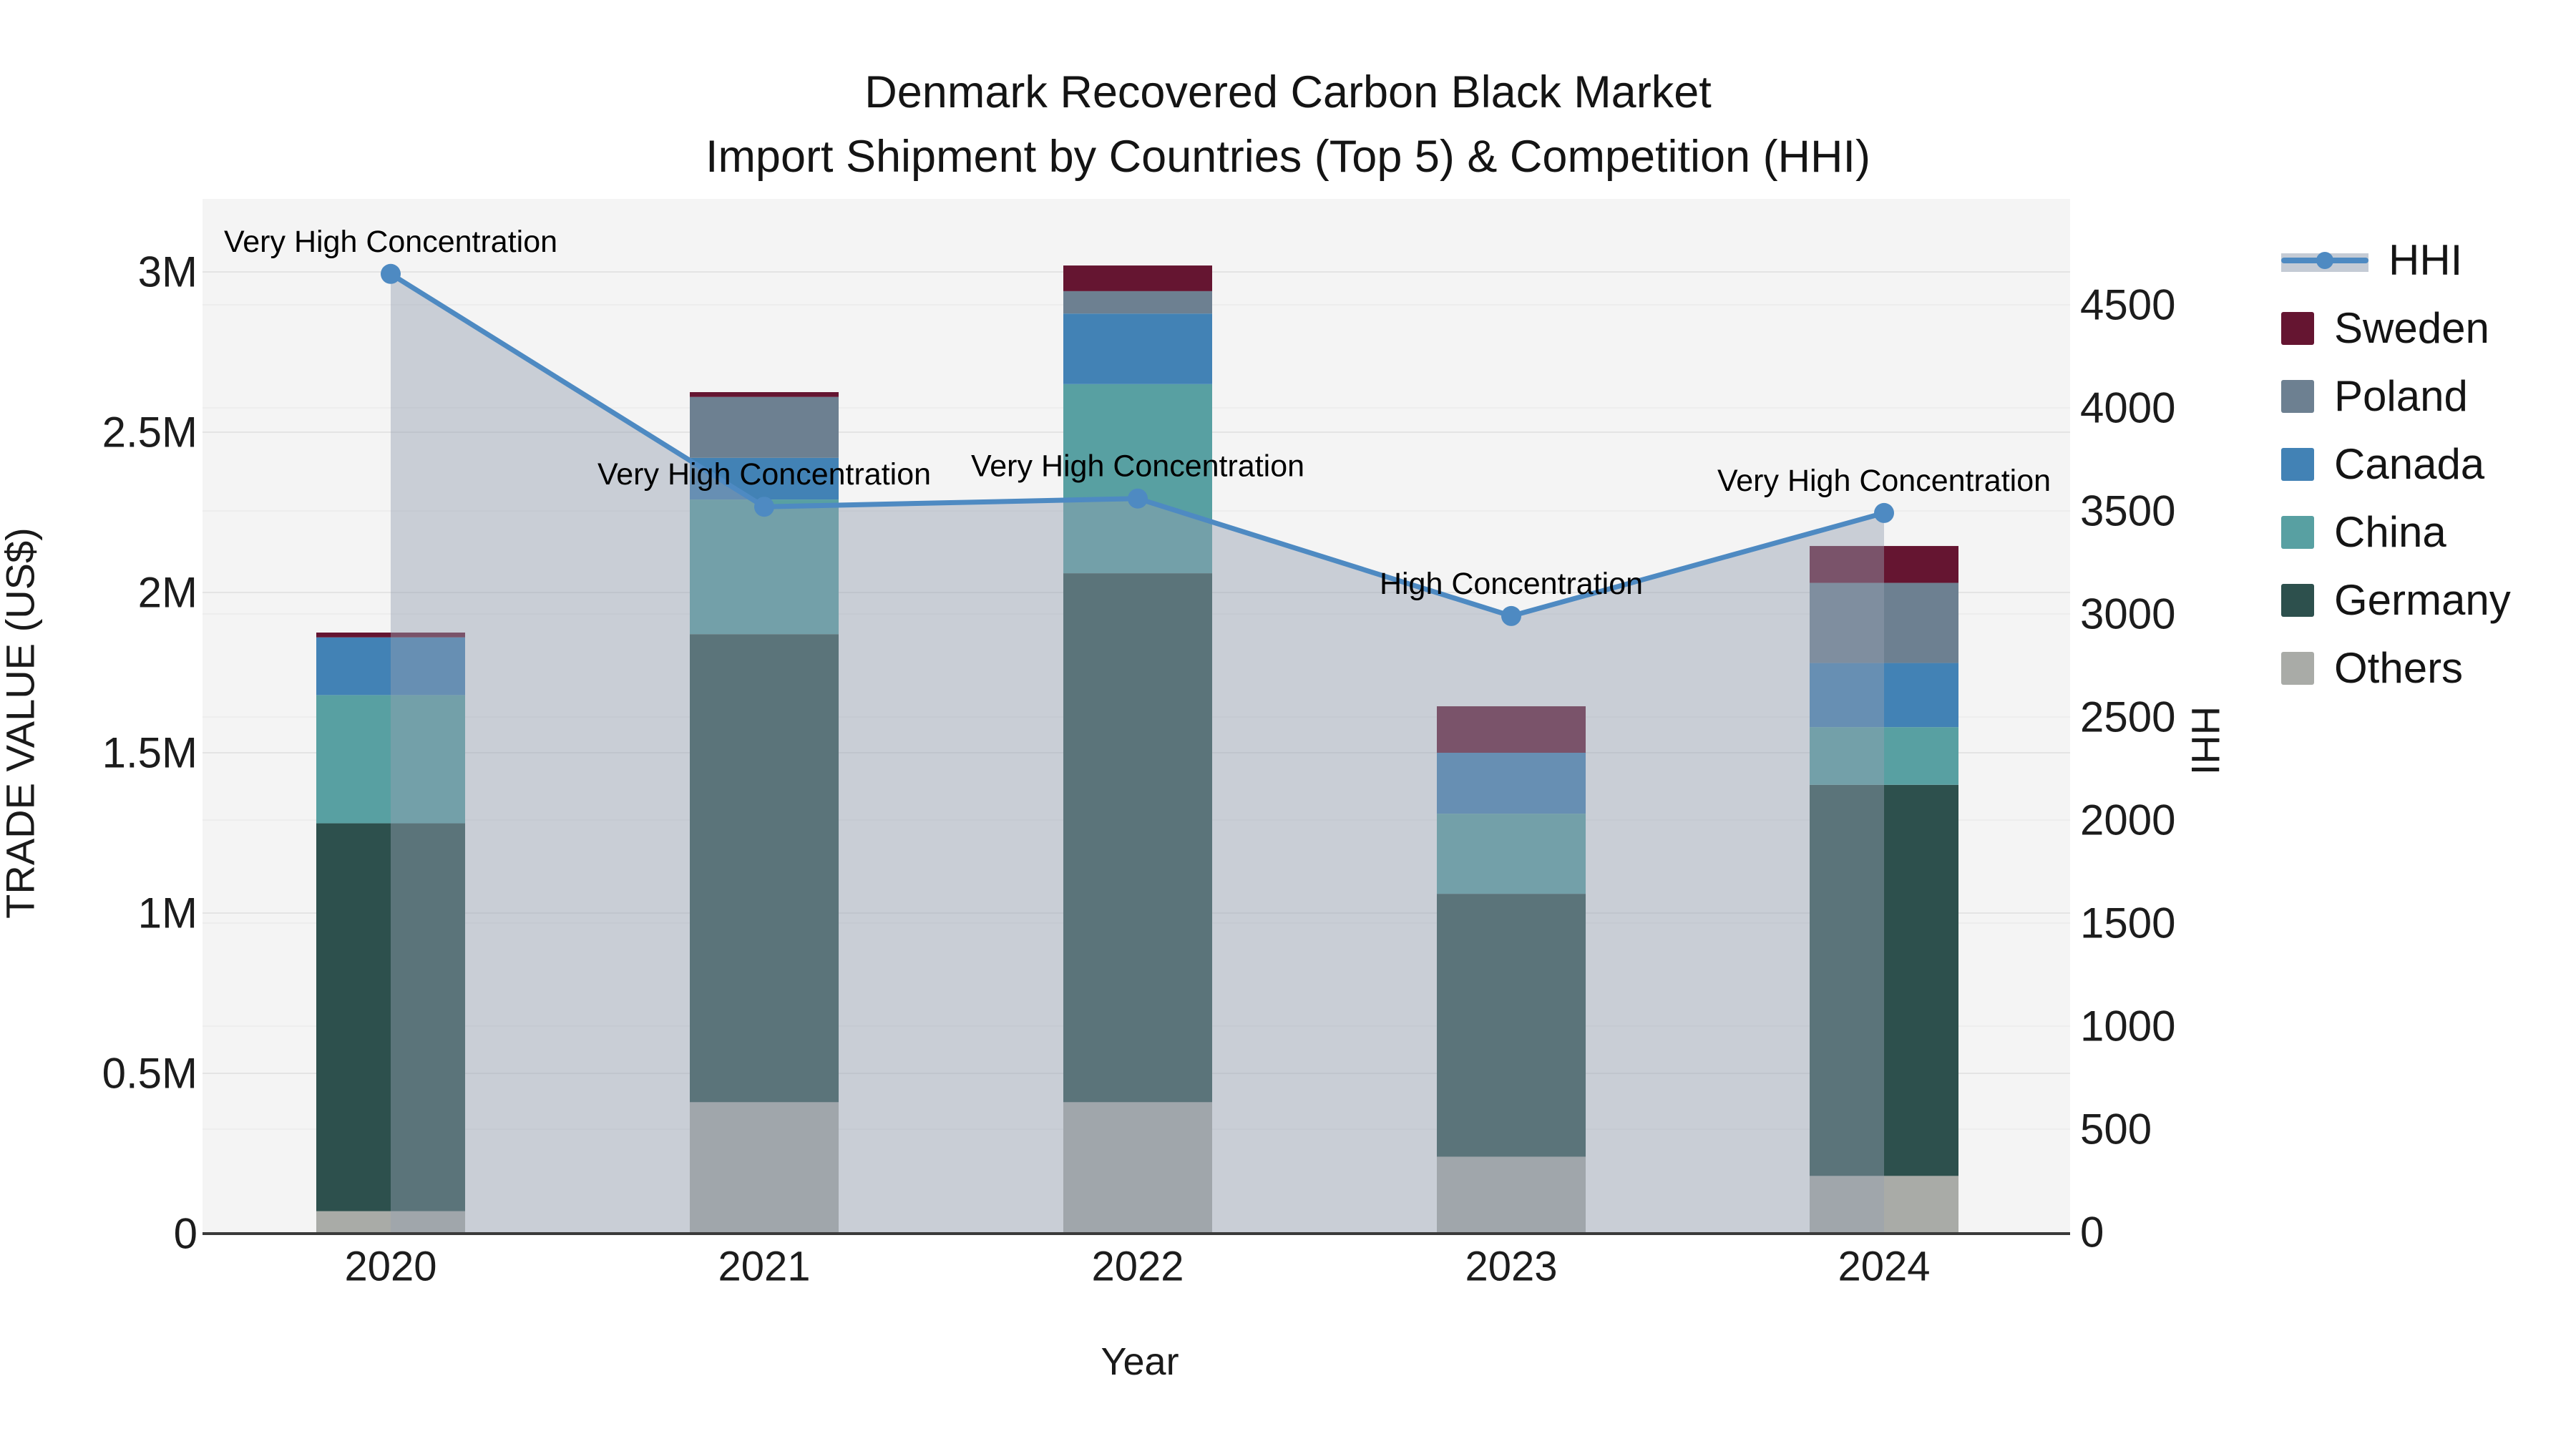  What do you see at coordinates (1884, 564) in the screenshot?
I see `bar-segment-sweden-2024` at bounding box center [1884, 564].